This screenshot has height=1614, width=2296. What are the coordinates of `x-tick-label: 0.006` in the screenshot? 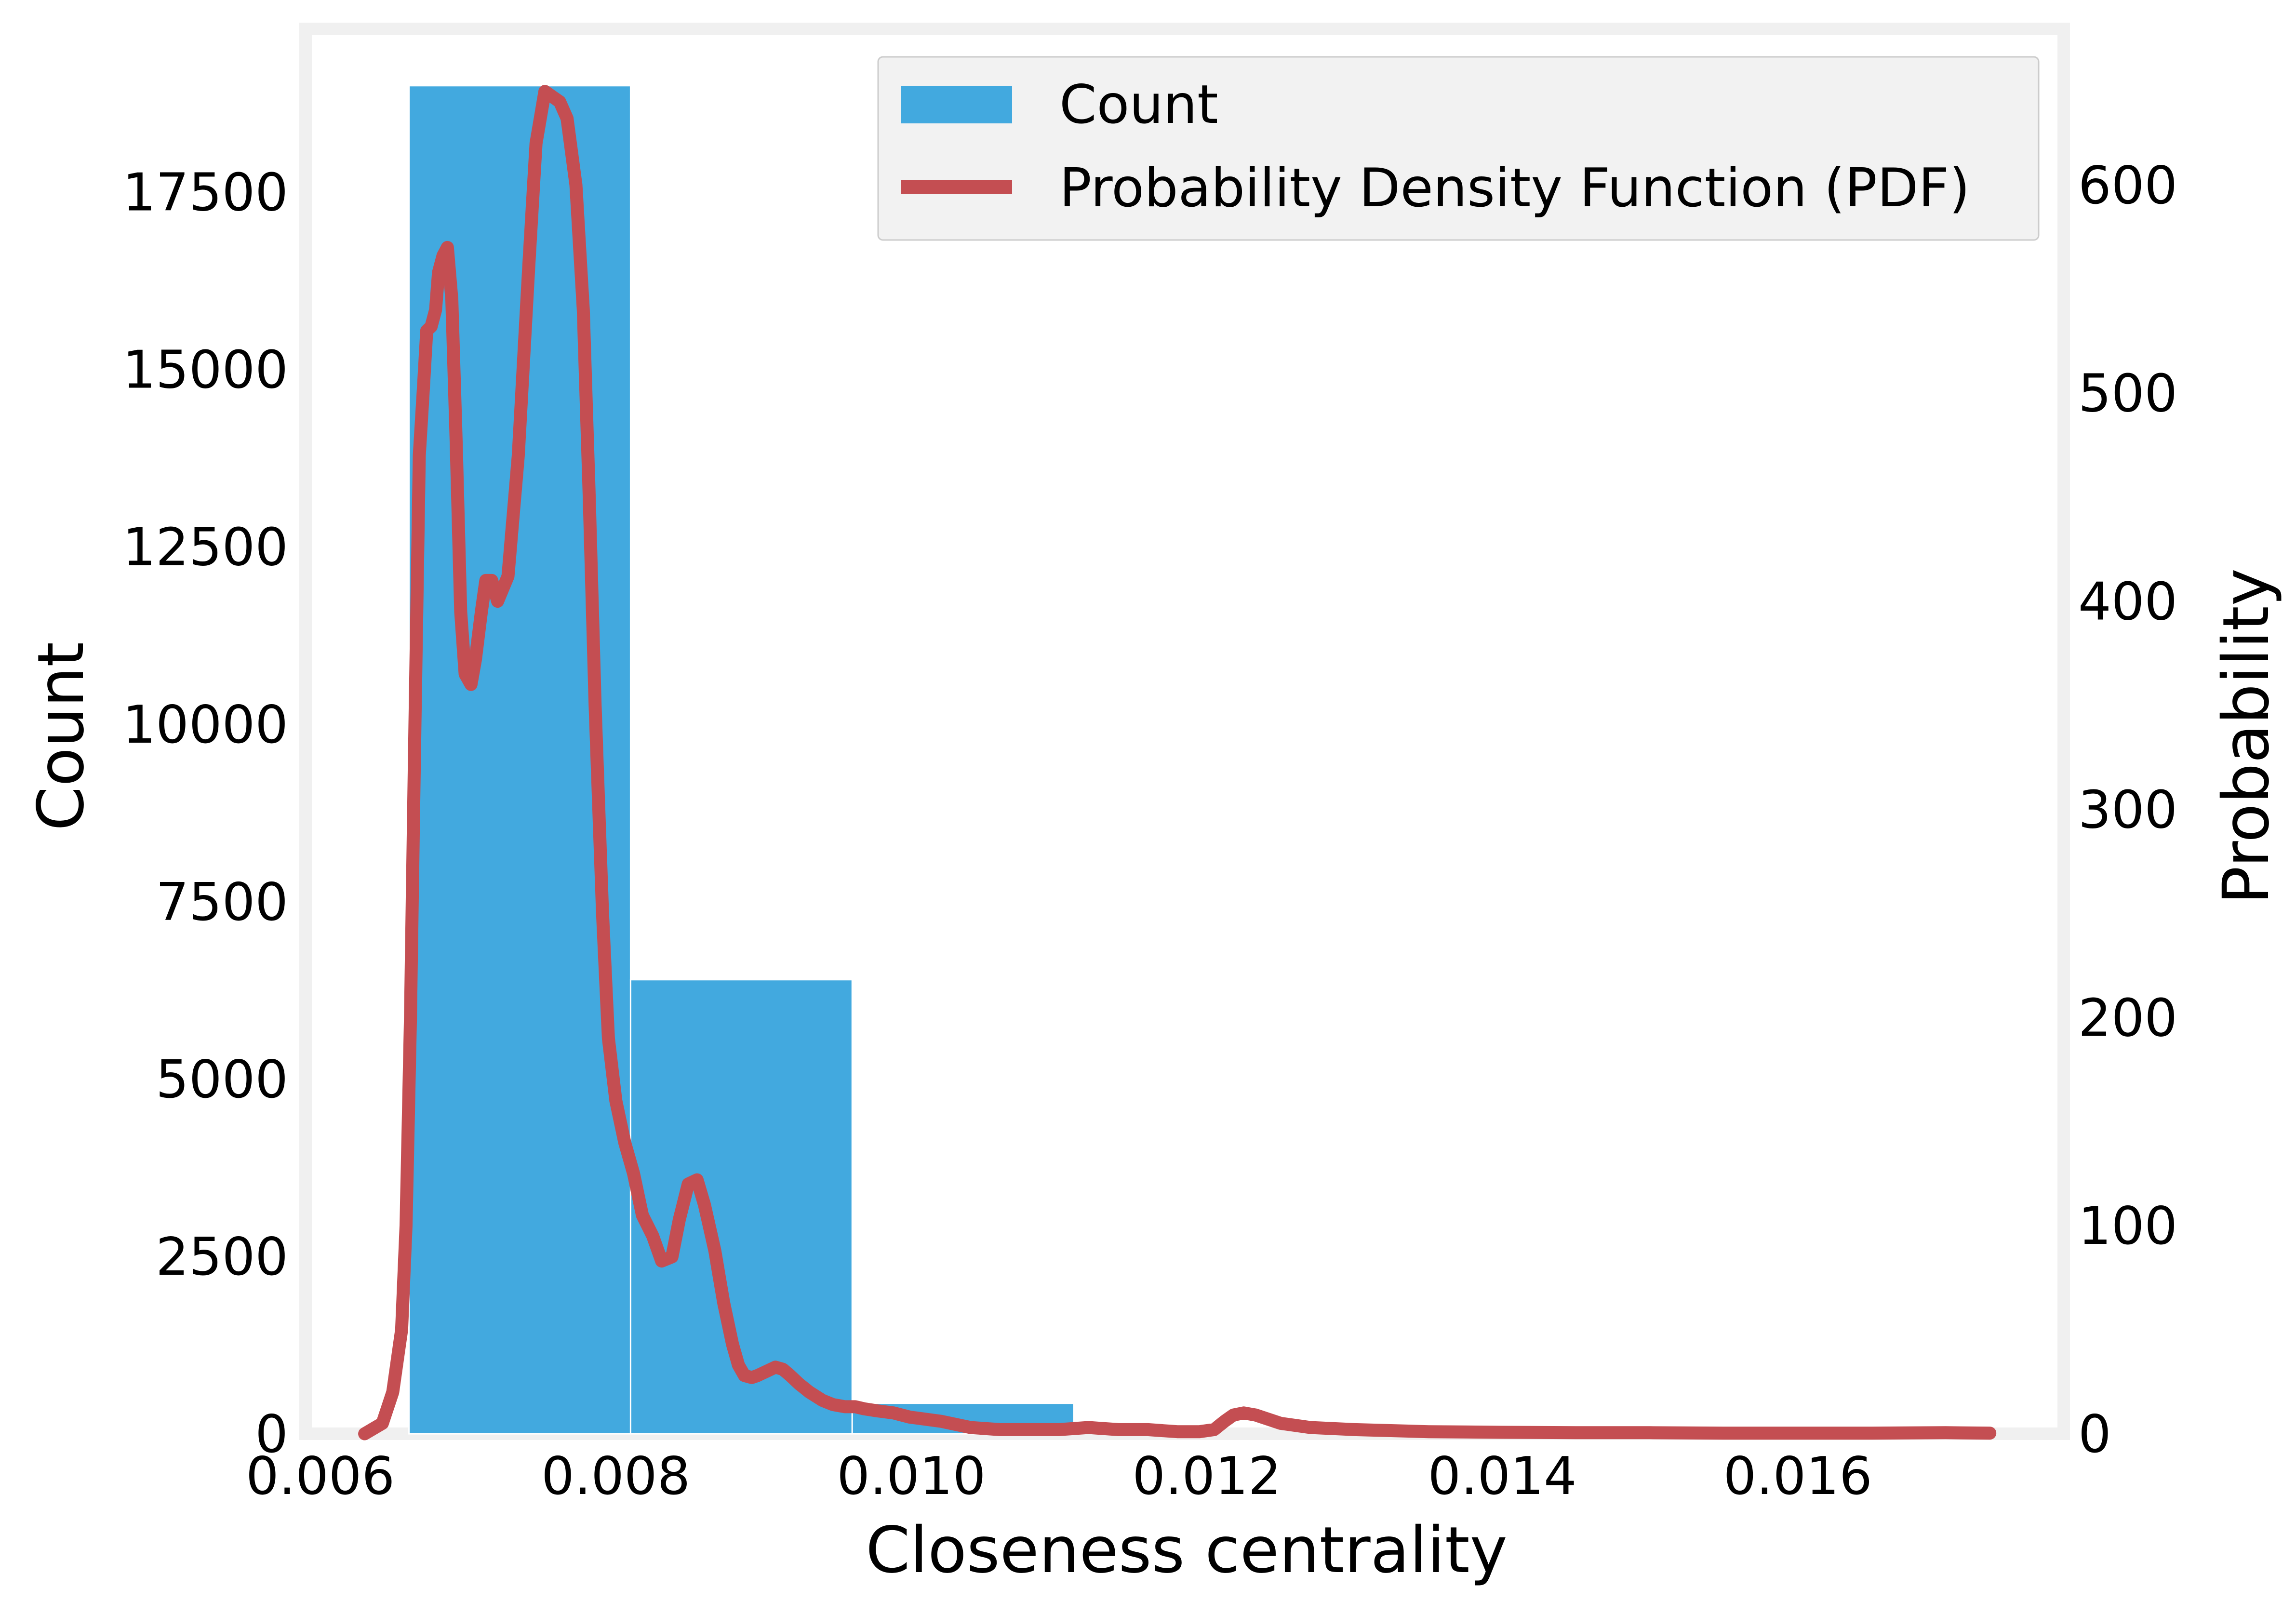 It's located at (320, 1476).